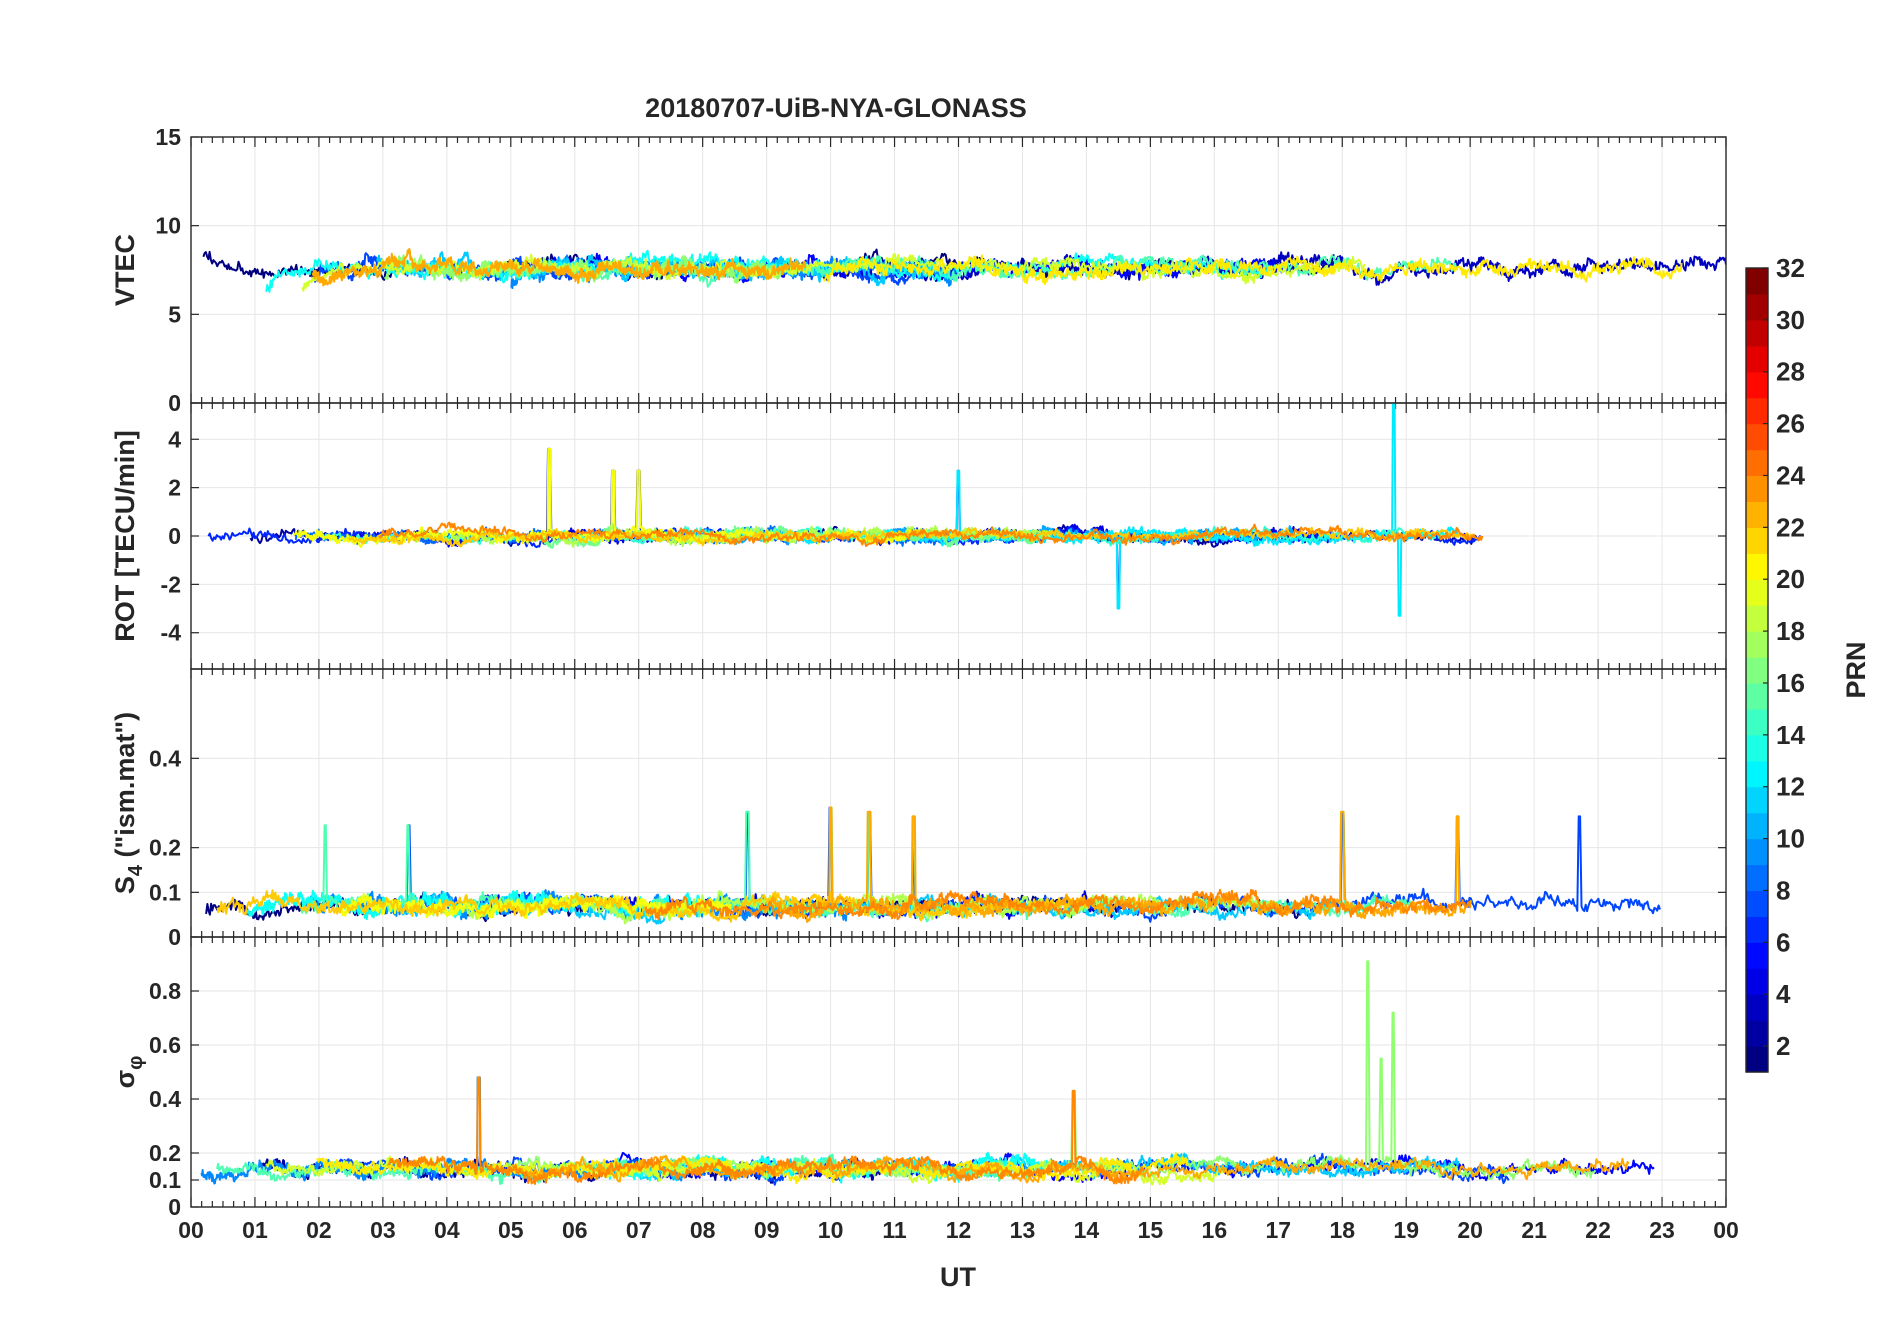 Image resolution: width=1902 pixels, height=1330 pixels. What do you see at coordinates (128, 803) in the screenshot?
I see `y-axis-label-s4: S4 ("ism.mat")` at bounding box center [128, 803].